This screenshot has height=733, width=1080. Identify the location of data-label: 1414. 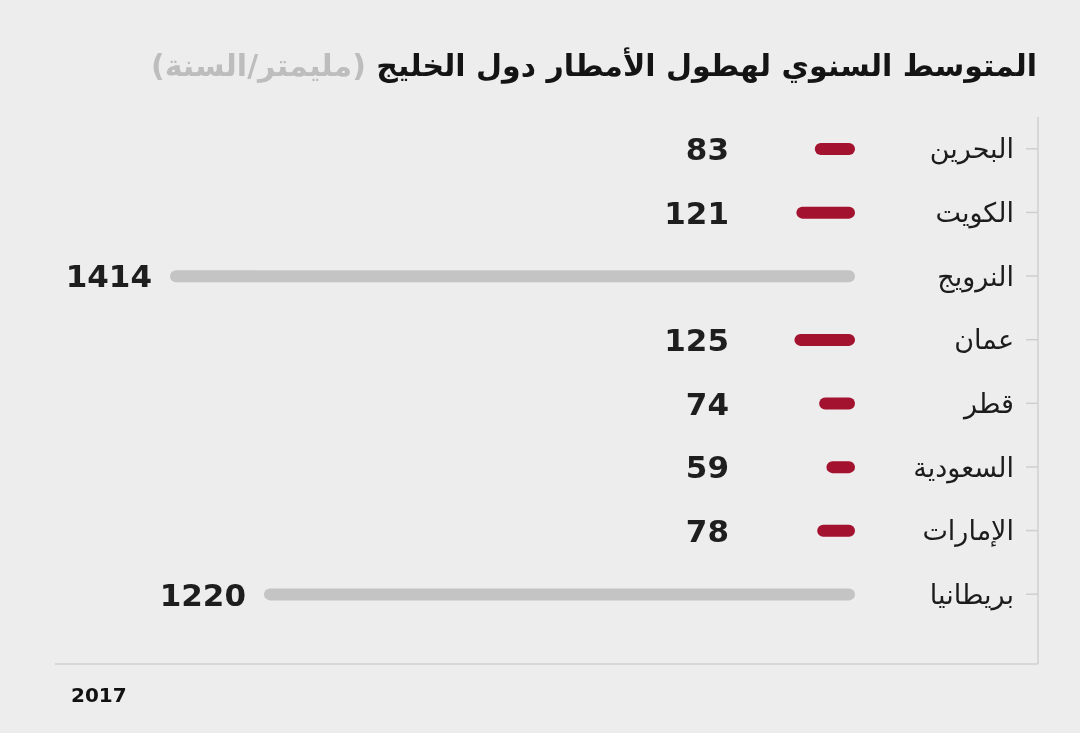
(108, 276).